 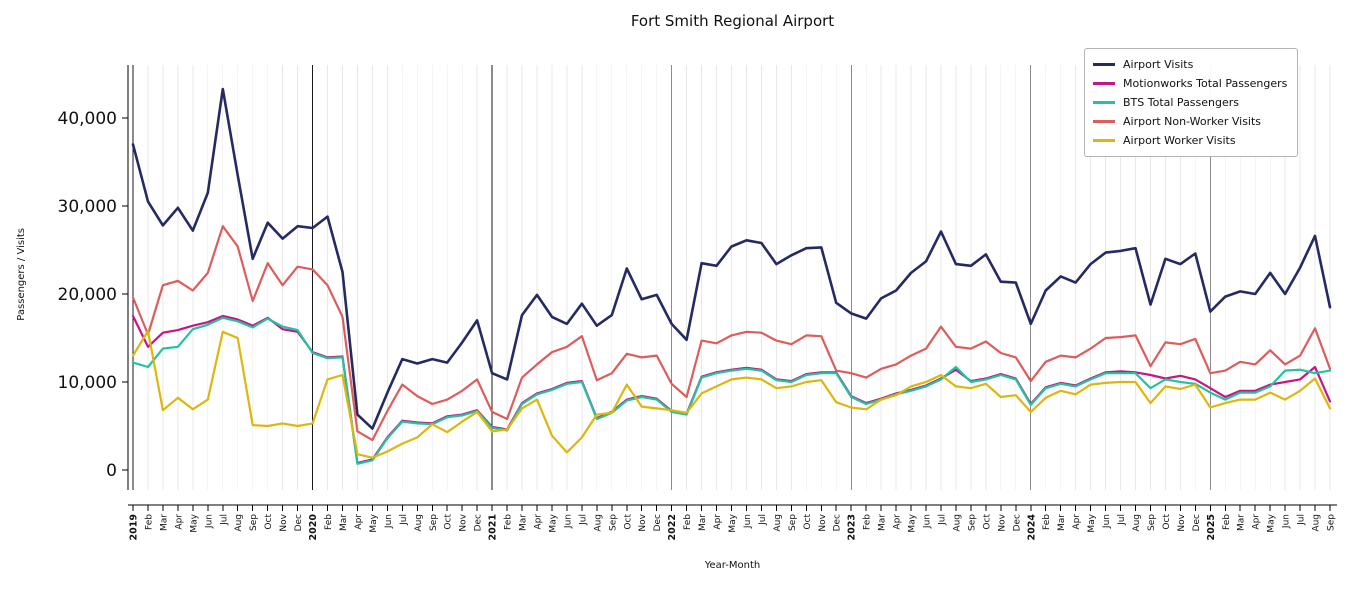 I want to click on y-axis-label: Passengers / Visits, so click(x=21, y=274).